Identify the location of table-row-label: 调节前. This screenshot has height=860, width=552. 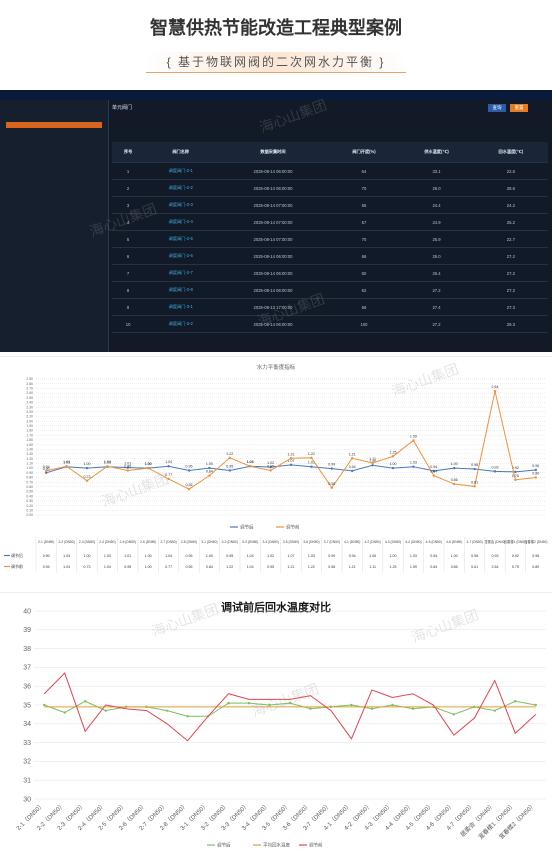
(17, 566).